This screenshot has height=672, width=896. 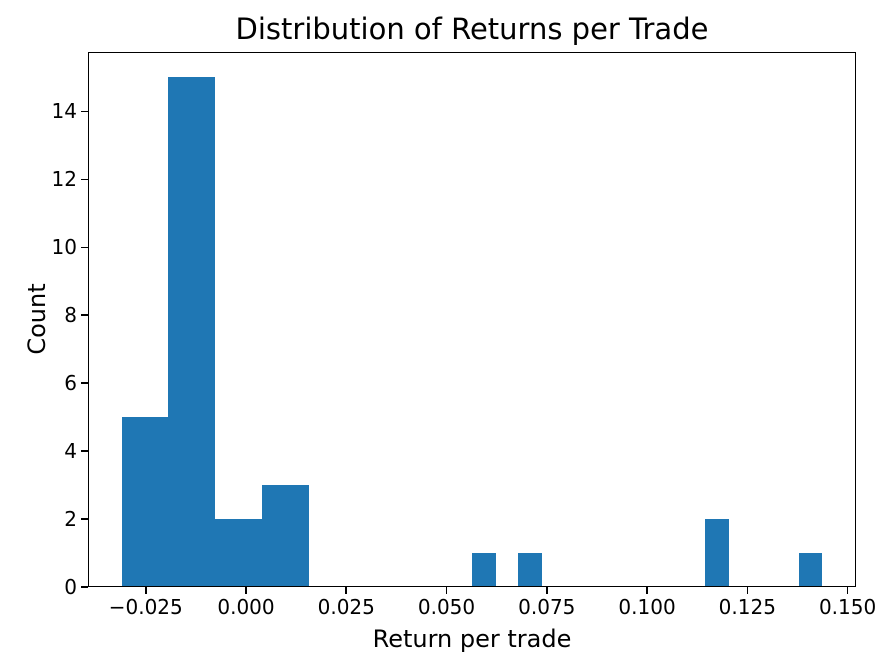 What do you see at coordinates (346, 607) in the screenshot?
I see `x-tick-label: 0.025` at bounding box center [346, 607].